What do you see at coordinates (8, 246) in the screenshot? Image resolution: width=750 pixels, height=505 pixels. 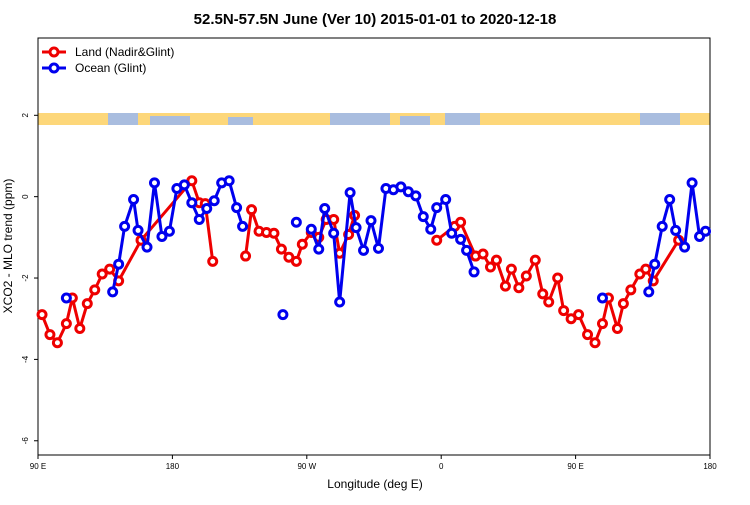 I see `y-axis-label: XCO2 - MLO trend (ppm)` at bounding box center [8, 246].